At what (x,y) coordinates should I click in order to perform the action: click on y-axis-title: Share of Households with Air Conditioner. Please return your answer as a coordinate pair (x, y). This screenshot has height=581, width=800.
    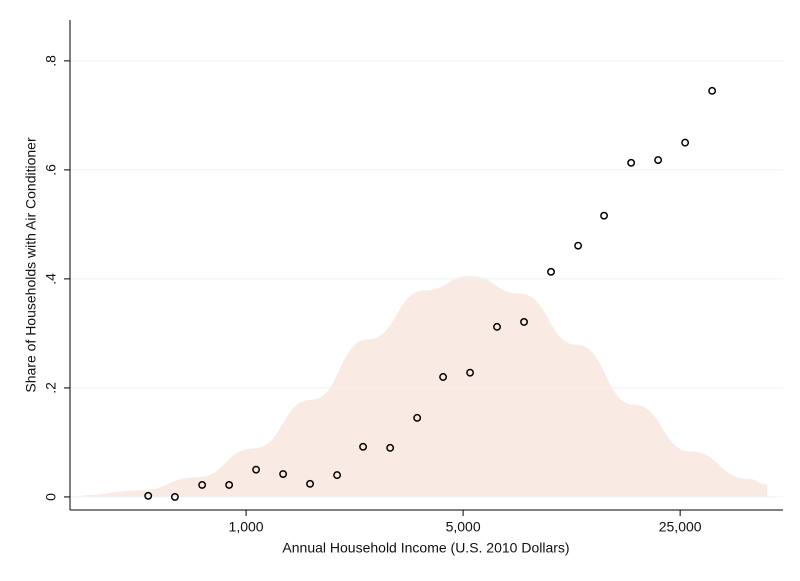
    Looking at the image, I should click on (31, 265).